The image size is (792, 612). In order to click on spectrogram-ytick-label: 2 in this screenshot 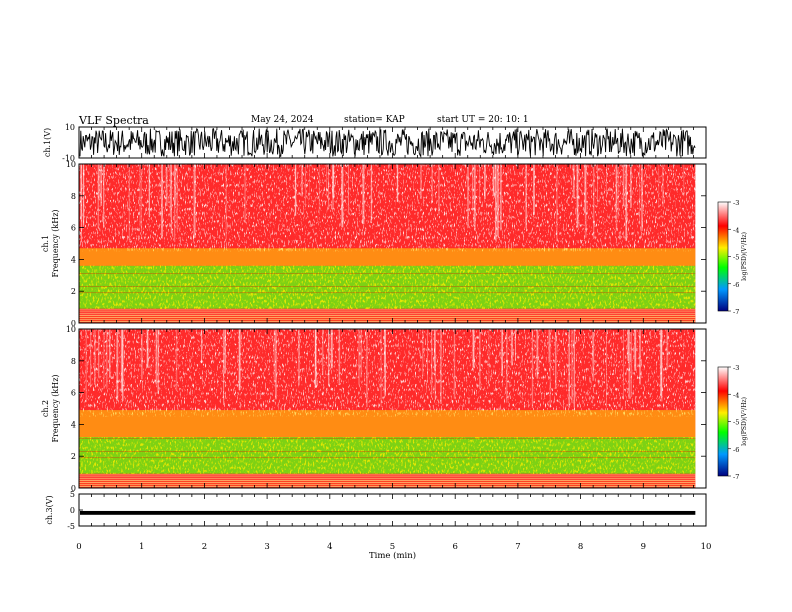, I will do `click(73, 291)`.